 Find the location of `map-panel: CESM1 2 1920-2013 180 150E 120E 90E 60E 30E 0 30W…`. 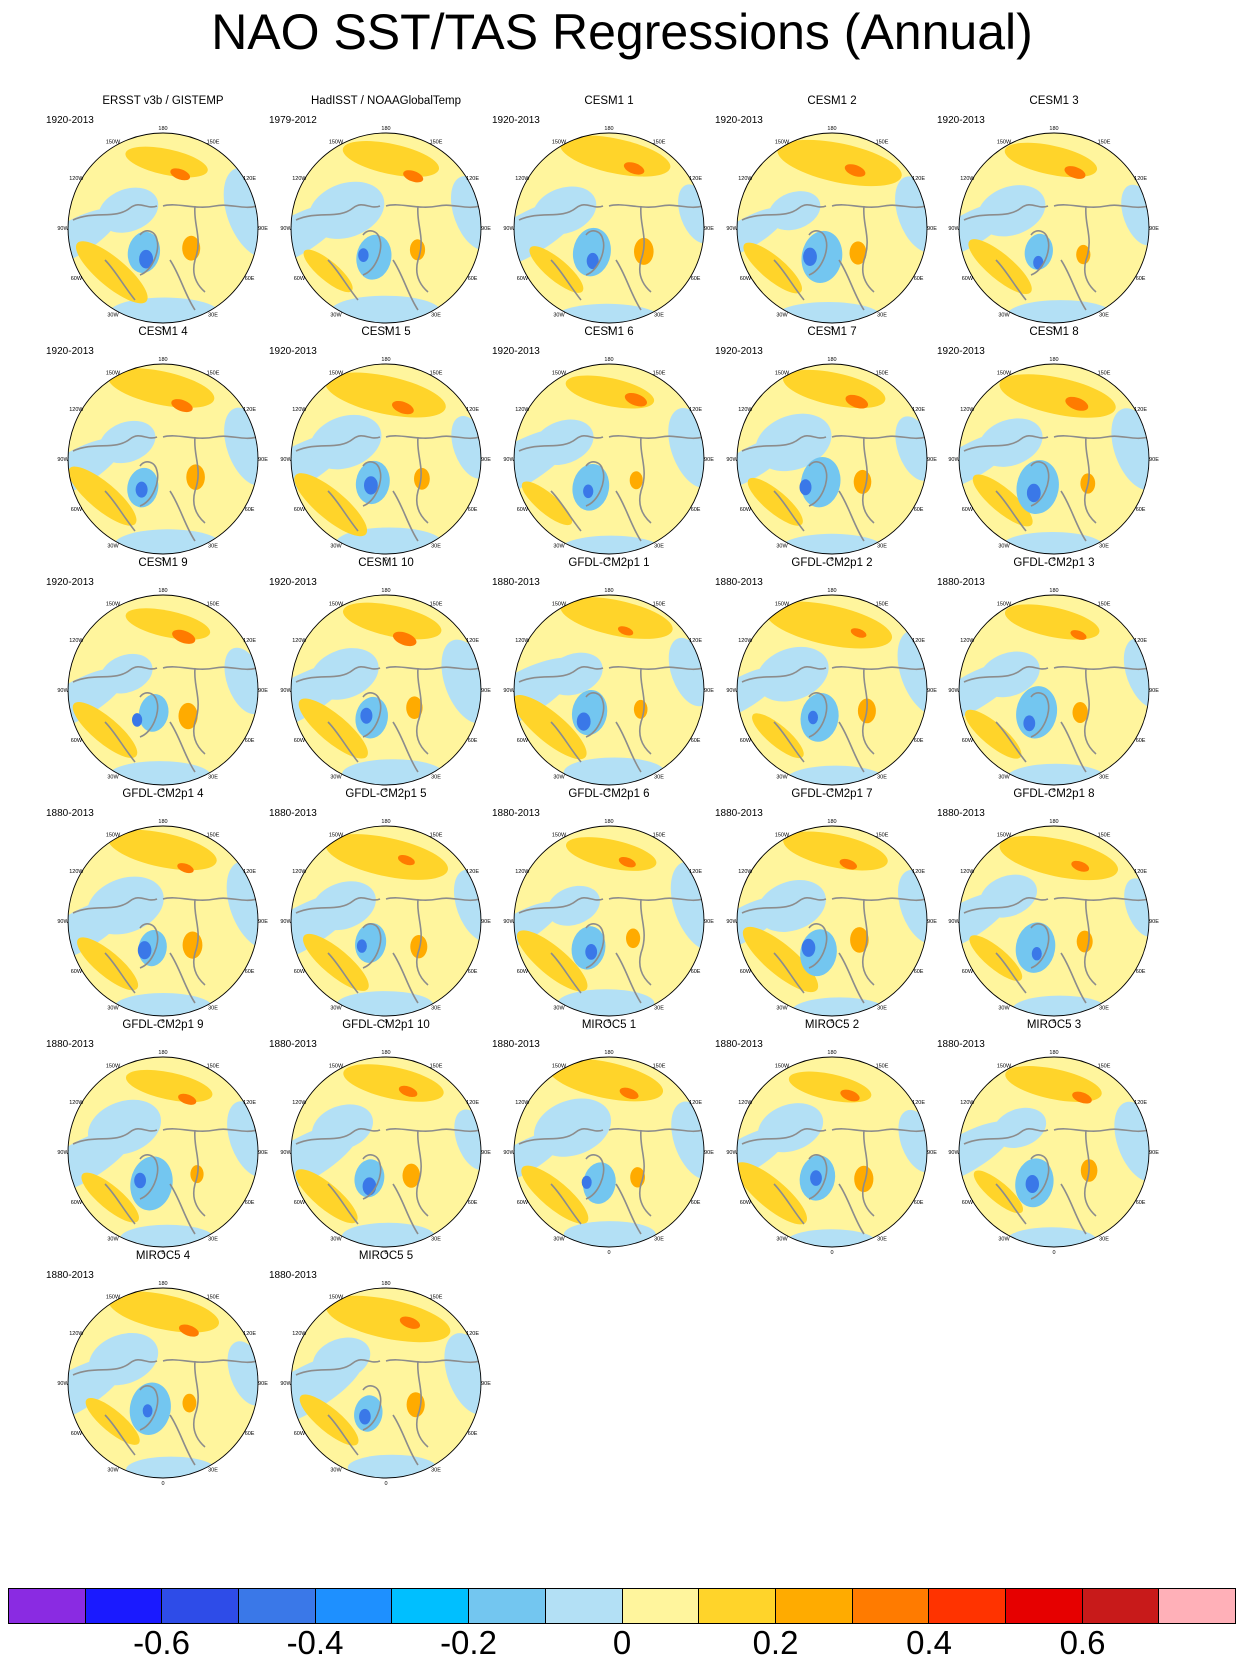

map-panel: CESM1 2 1920-2013 180 150E 120E 90E 60E 30E 0 30W… is located at coordinates (832, 215).